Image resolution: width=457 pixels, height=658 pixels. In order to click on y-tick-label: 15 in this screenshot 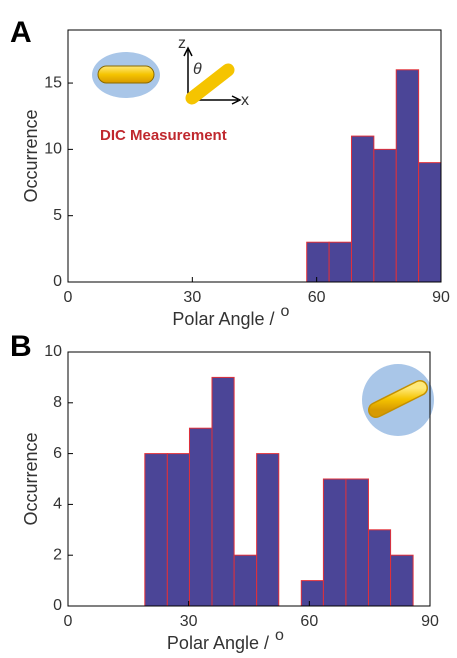, I will do `click(53, 82)`.